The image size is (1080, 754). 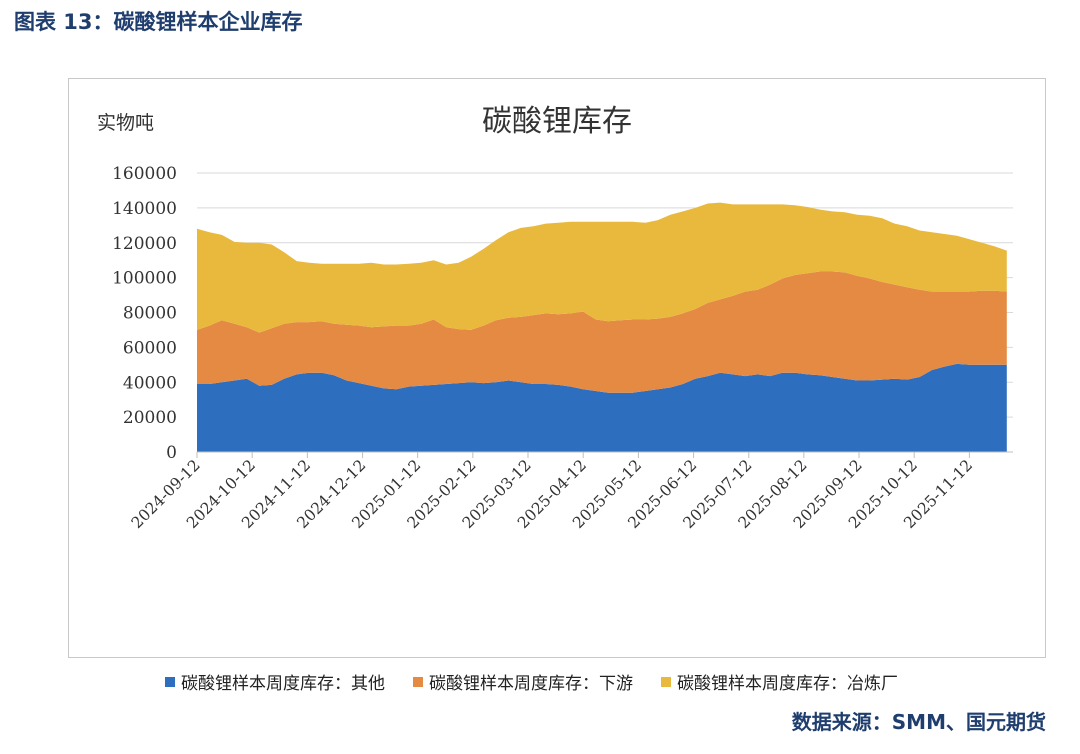 I want to click on y-tick-label-120000: 120000, so click(x=144, y=244).